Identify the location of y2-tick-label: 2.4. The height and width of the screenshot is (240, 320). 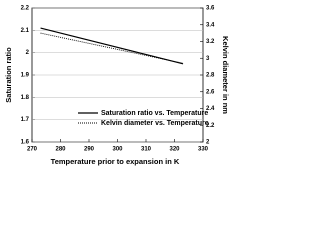
(210, 109).